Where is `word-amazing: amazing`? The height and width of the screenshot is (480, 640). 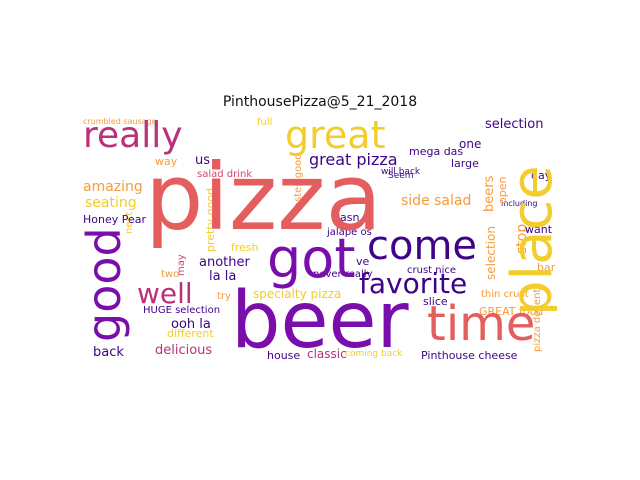 word-amazing: amazing is located at coordinates (113, 187).